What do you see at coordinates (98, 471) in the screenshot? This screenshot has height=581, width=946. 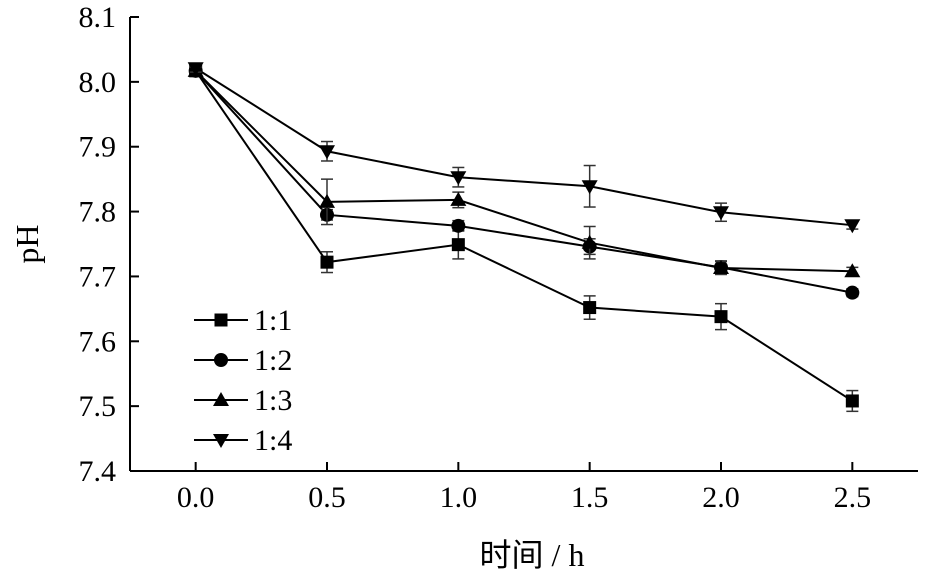 I see `y-tick-label: 7.4` at bounding box center [98, 471].